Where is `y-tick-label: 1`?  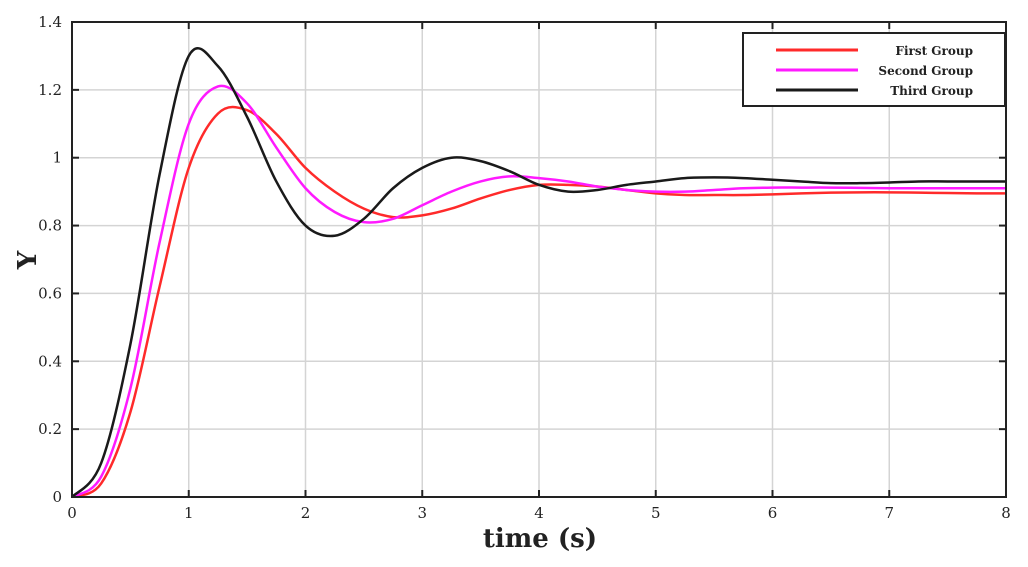 y-tick-label: 1 is located at coordinates (57, 158).